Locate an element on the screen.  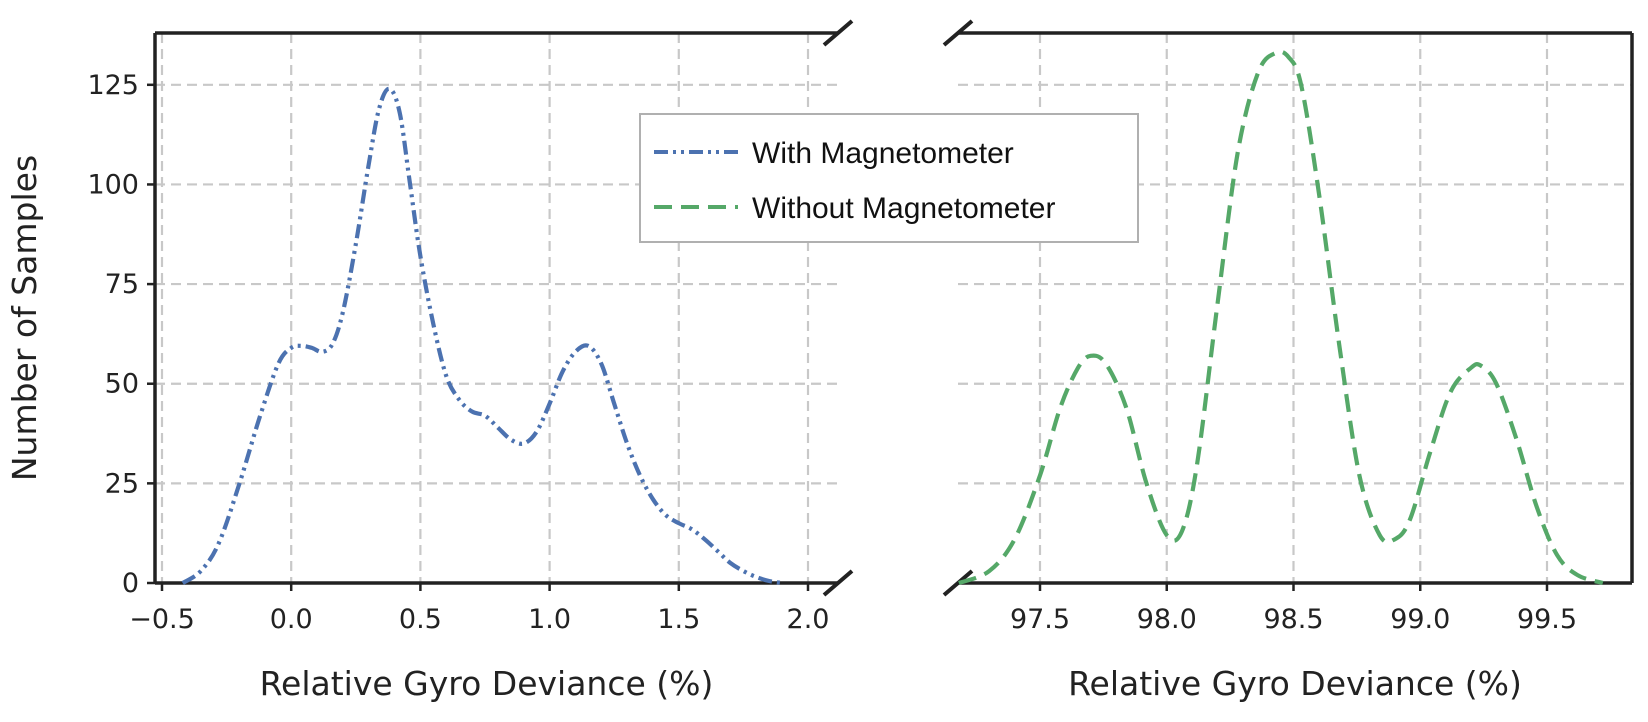
legend: With Magnetometer Without Magnetometer is located at coordinates (889, 178).